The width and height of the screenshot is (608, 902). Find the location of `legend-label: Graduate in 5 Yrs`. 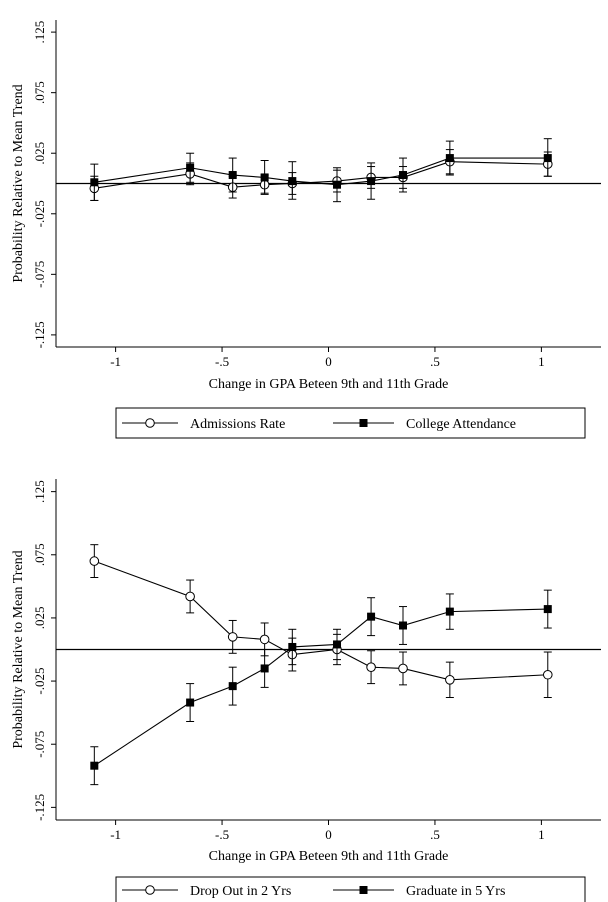

legend-label: Graduate in 5 Yrs is located at coordinates (455, 891).